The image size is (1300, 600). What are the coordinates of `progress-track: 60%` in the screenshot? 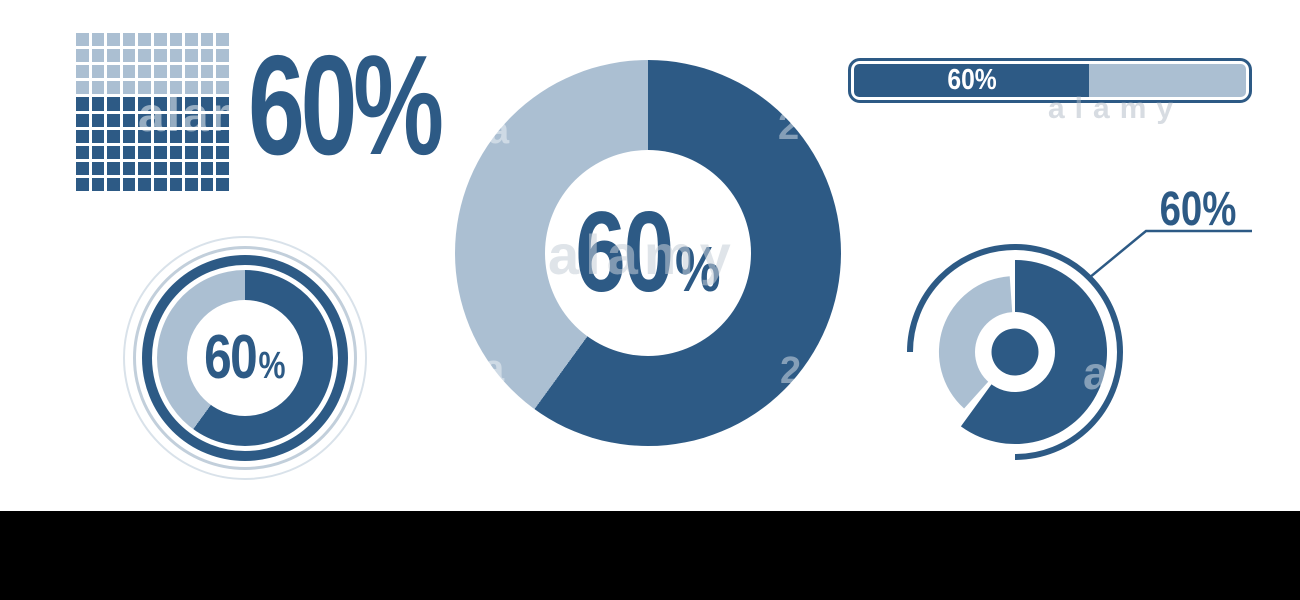 It's located at (1050, 80).